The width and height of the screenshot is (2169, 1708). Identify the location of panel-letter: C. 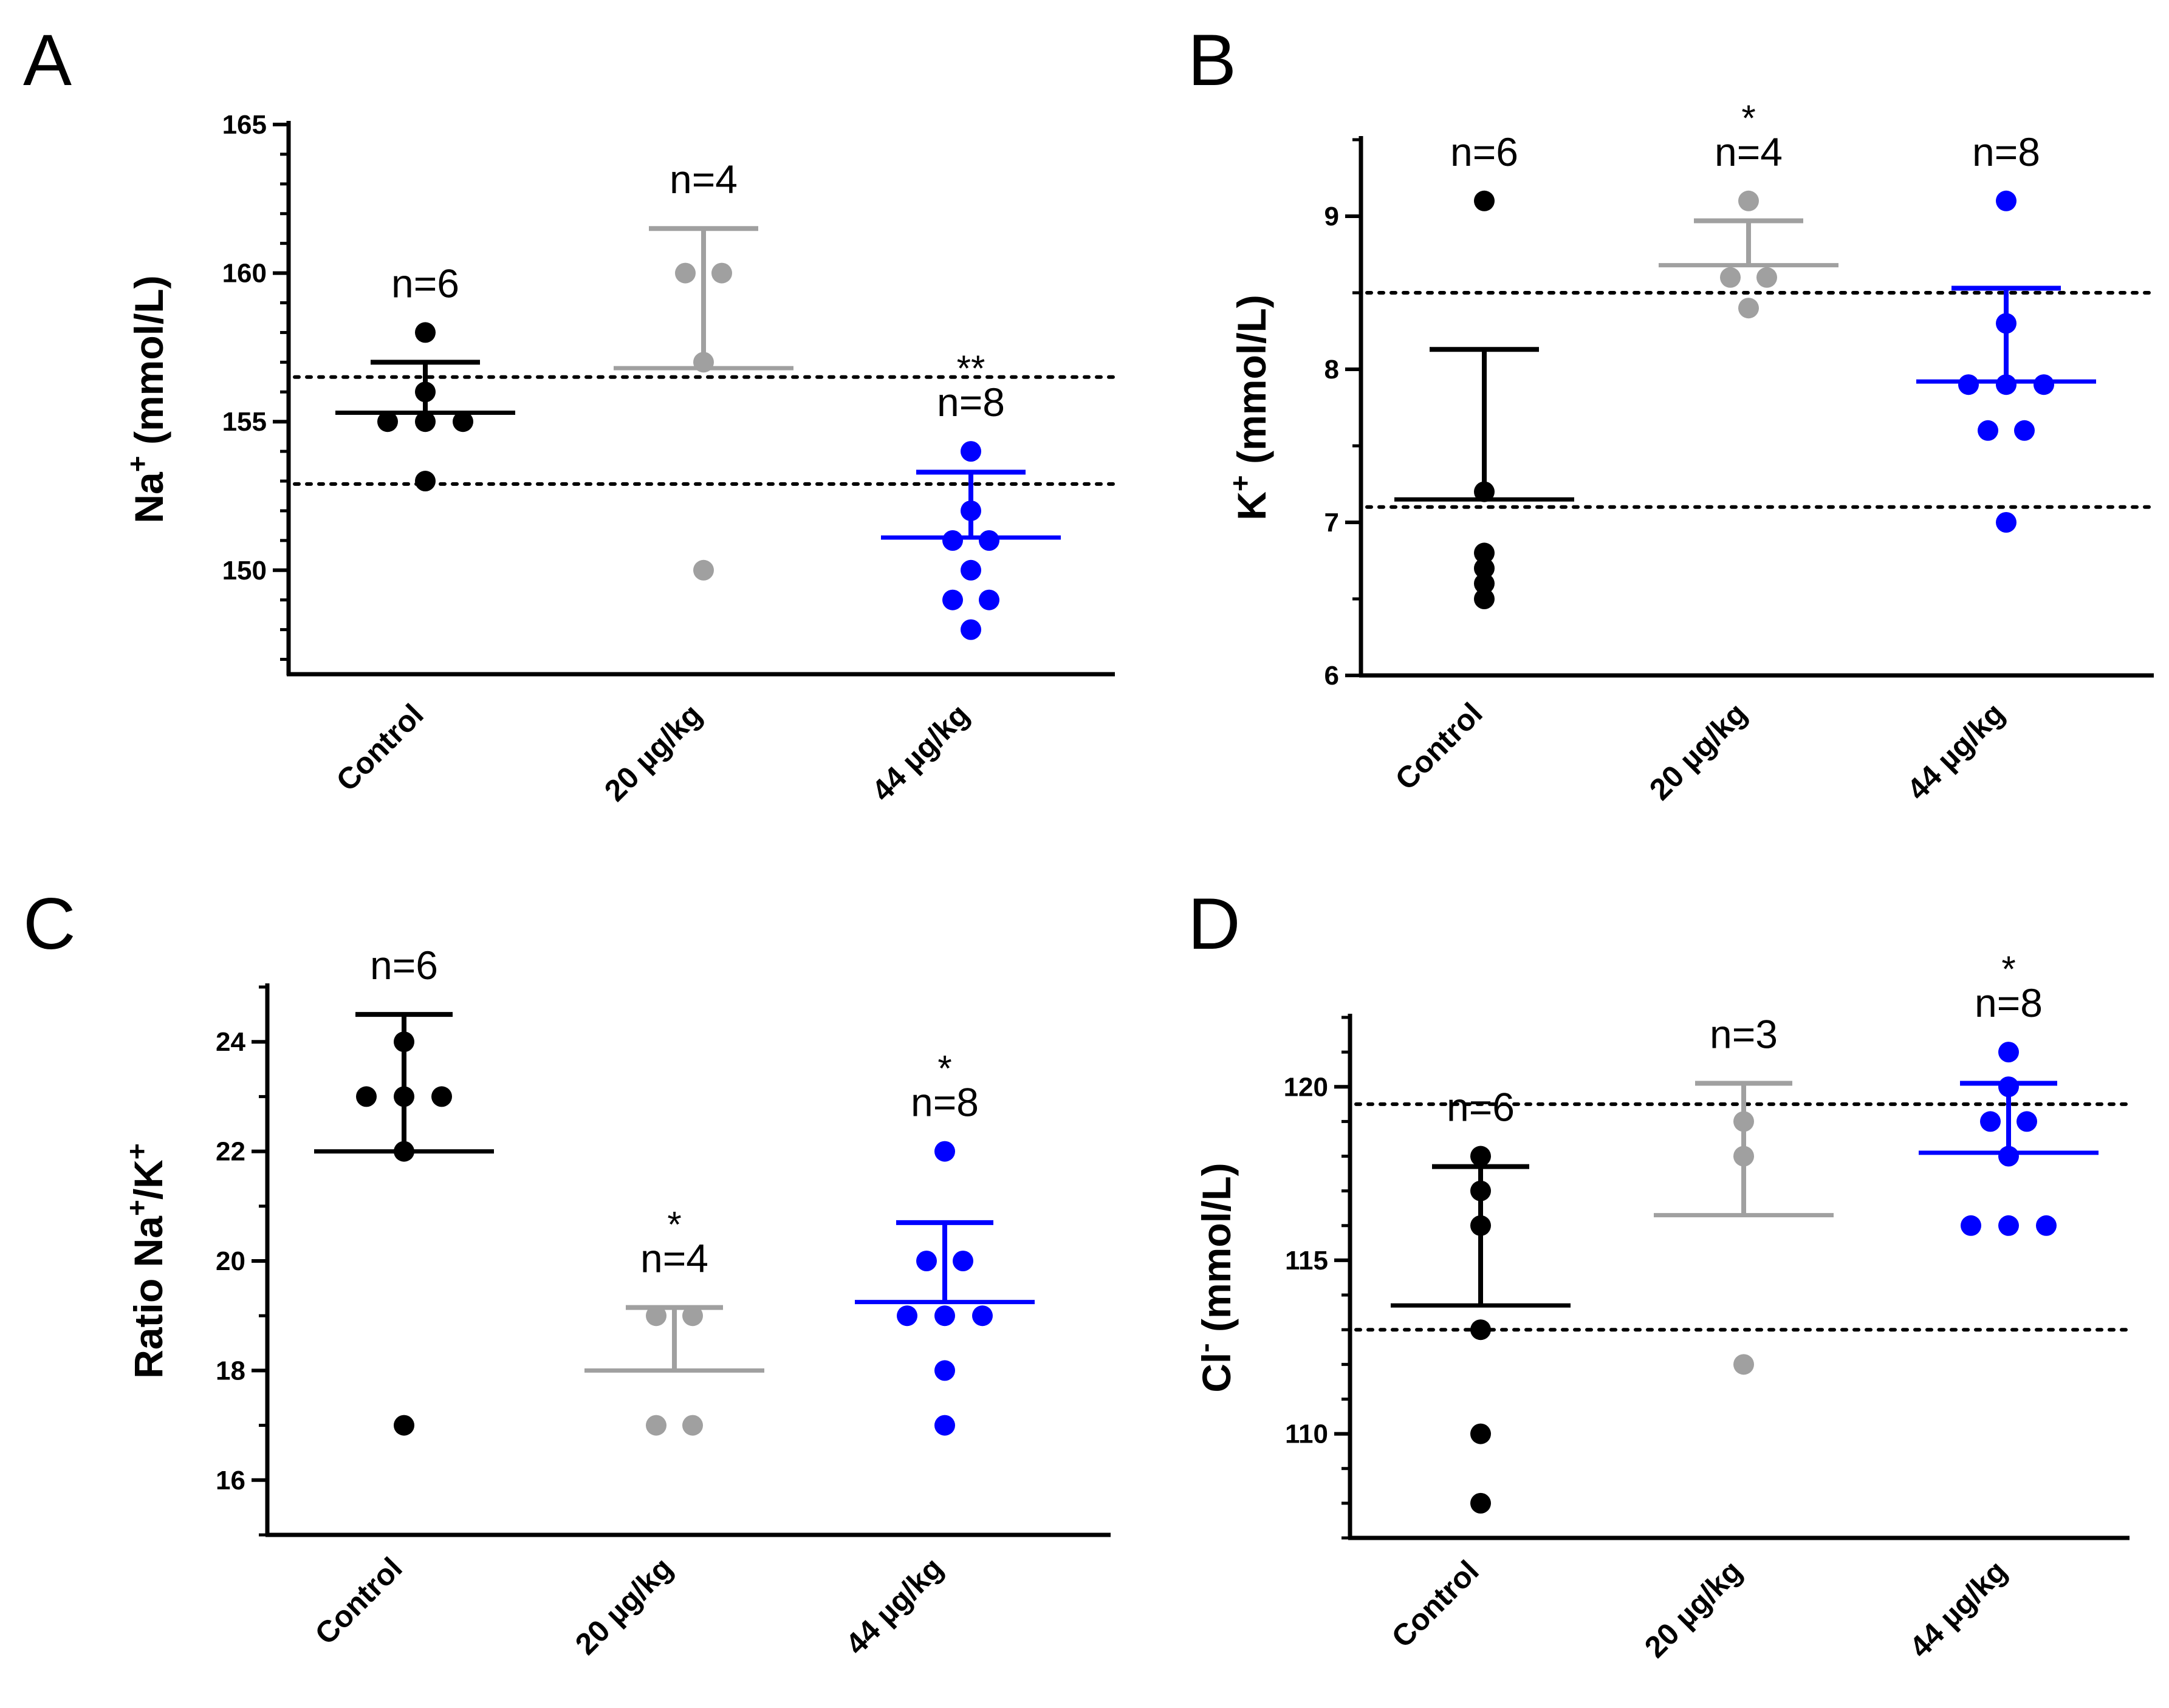
(49, 924).